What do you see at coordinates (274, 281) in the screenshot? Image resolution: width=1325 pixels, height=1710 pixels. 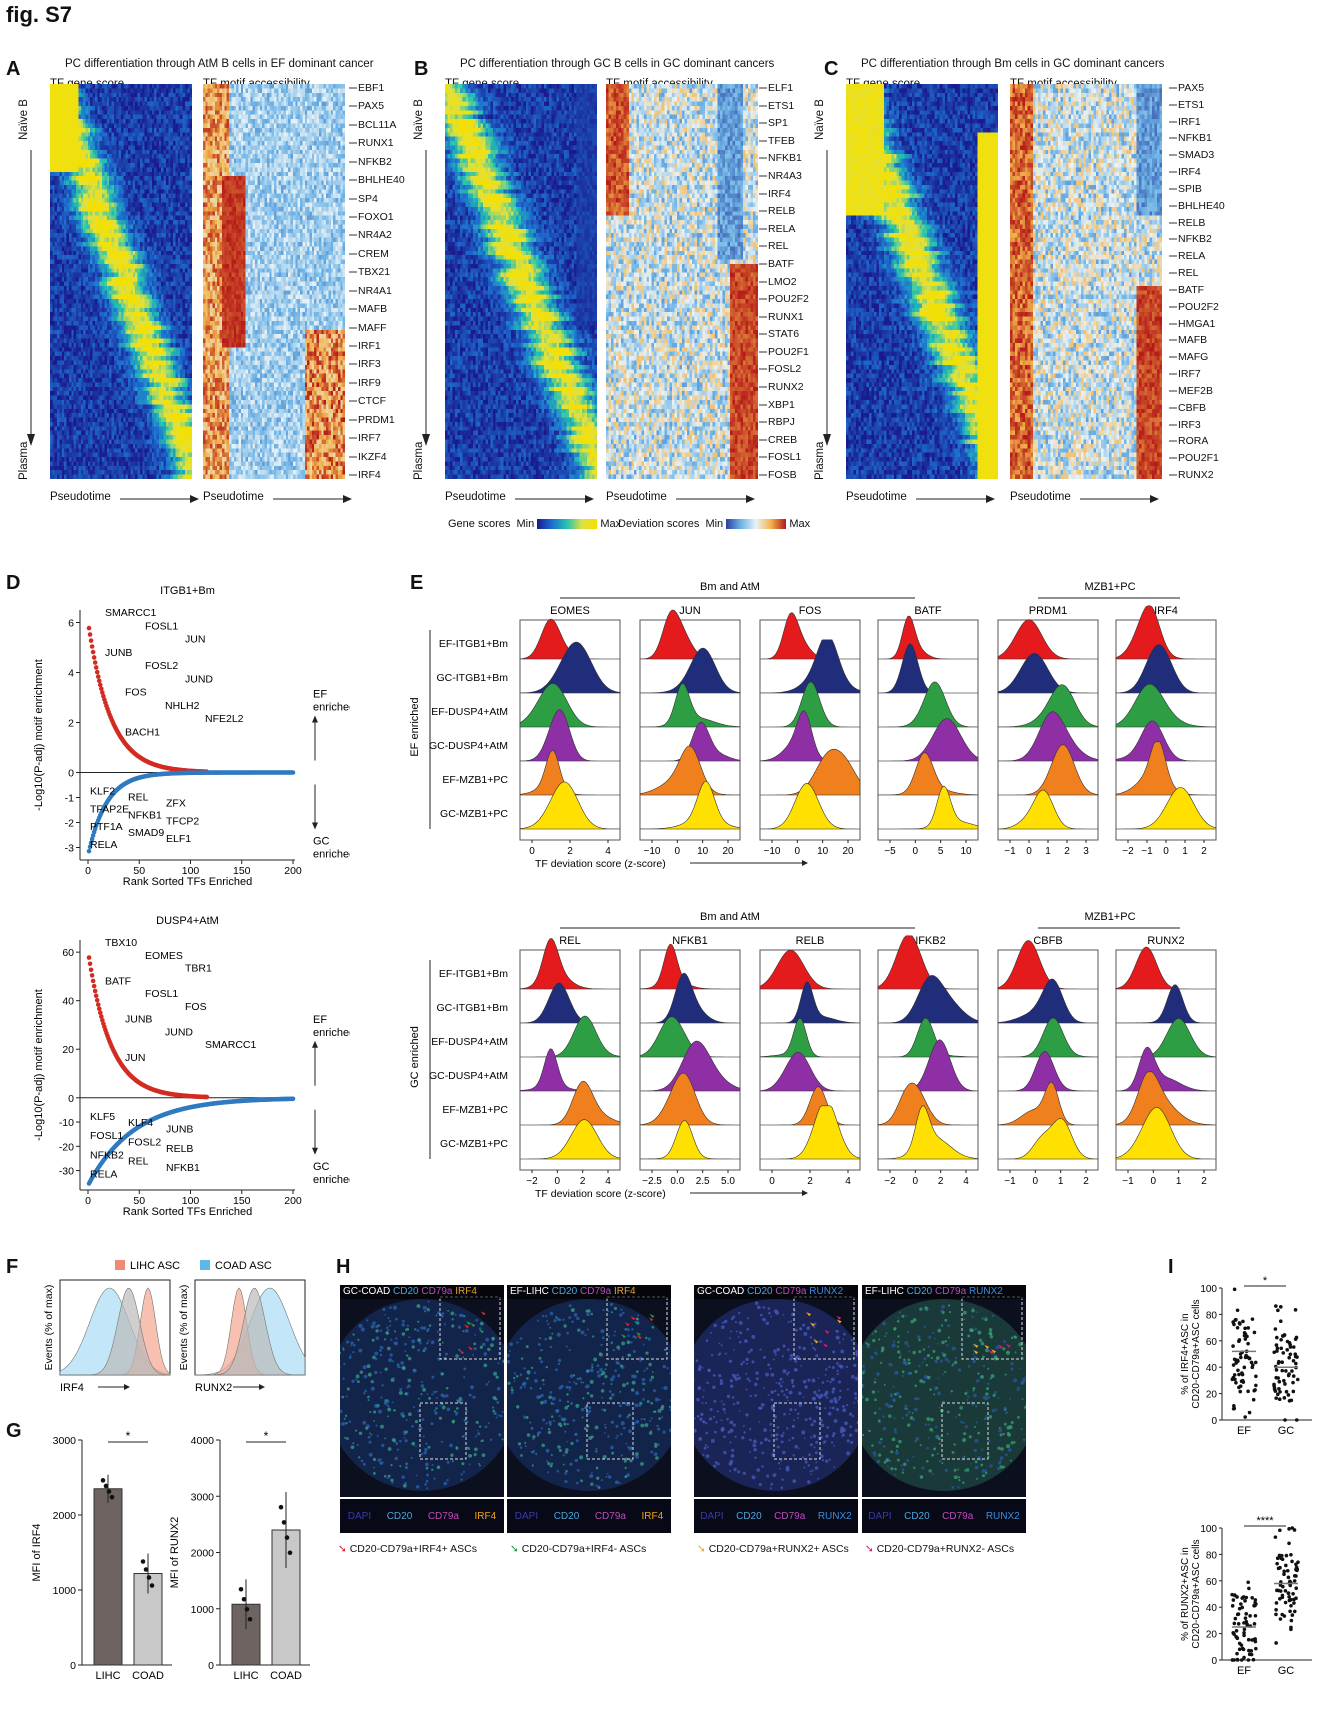 I see `panelA-motif-heatmap` at bounding box center [274, 281].